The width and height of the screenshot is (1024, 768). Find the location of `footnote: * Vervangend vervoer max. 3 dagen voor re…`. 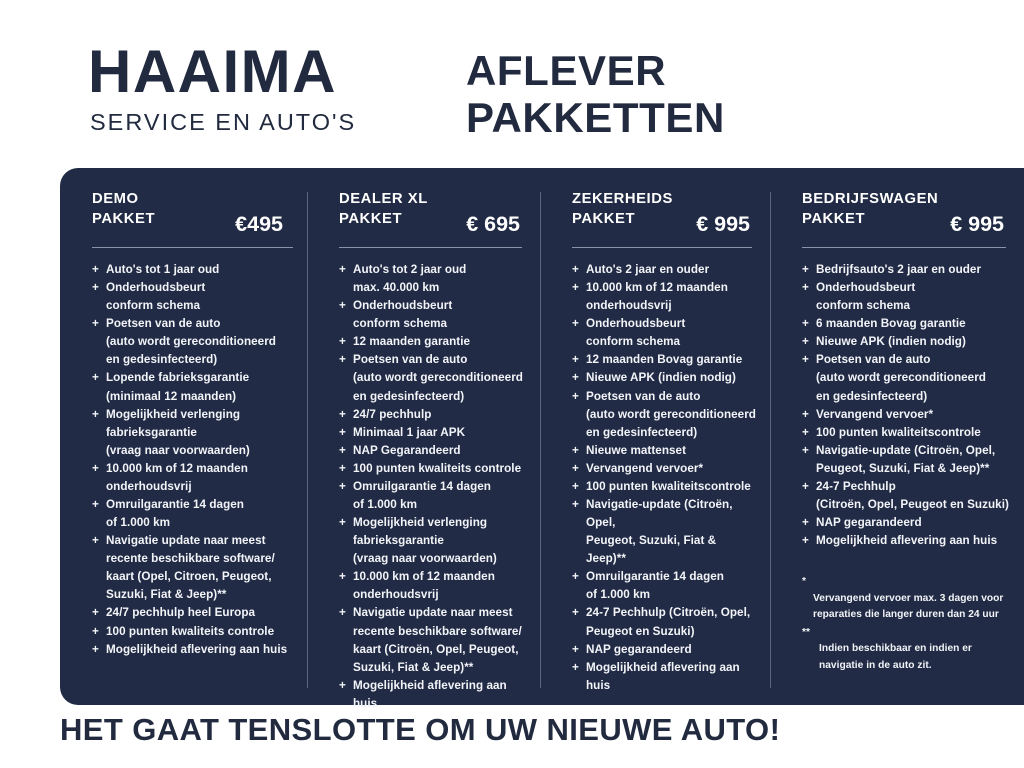

footnote: * Vervangend vervoer max. 3 dagen voor re… is located at coordinates (904, 599).